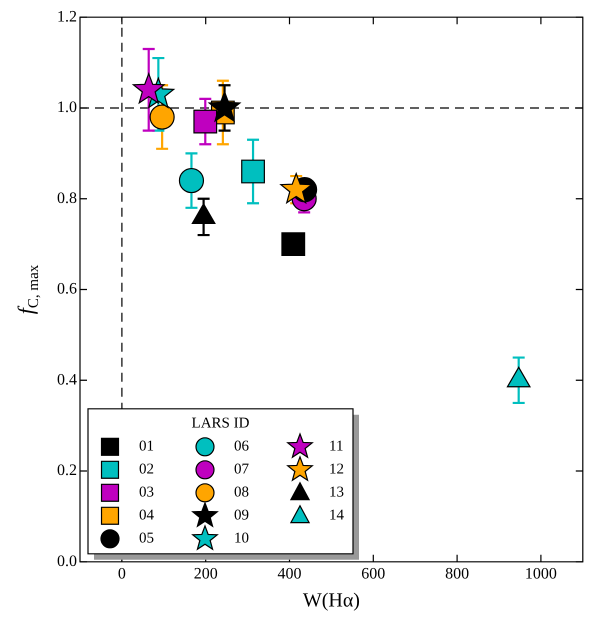 The image size is (600, 621). Describe the element at coordinates (242, 470) in the screenshot. I see `legend-label: 07` at that location.